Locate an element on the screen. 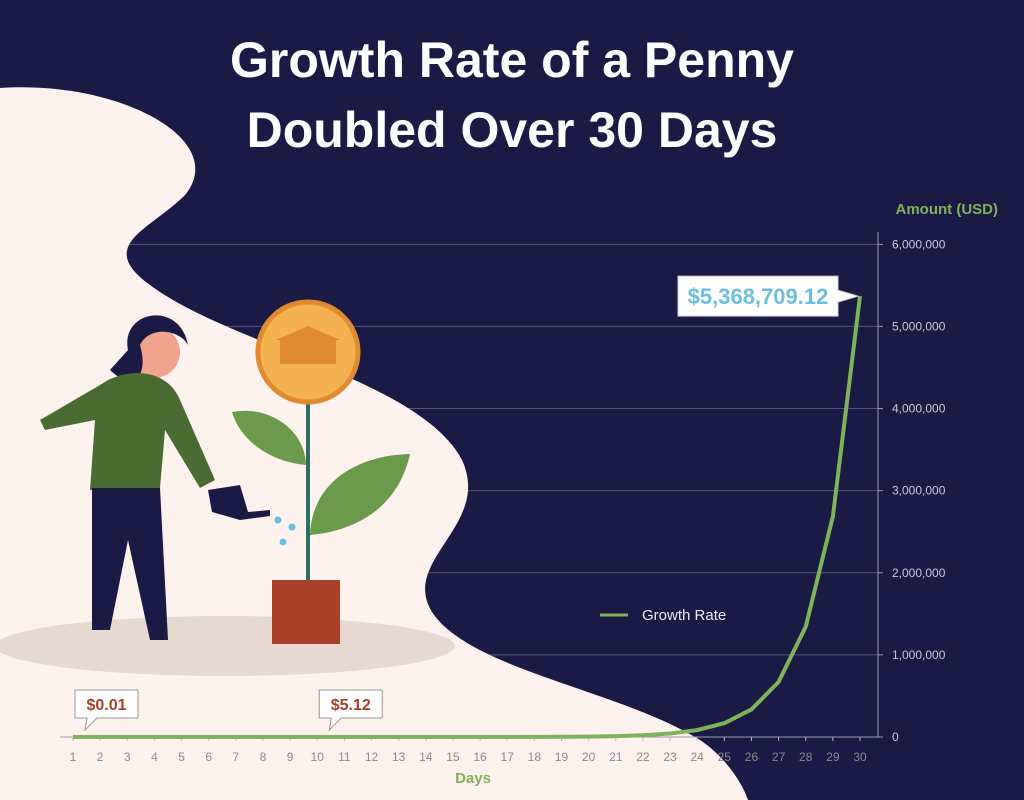  chart-title: Doubled Over 30 Days is located at coordinates (512, 130).